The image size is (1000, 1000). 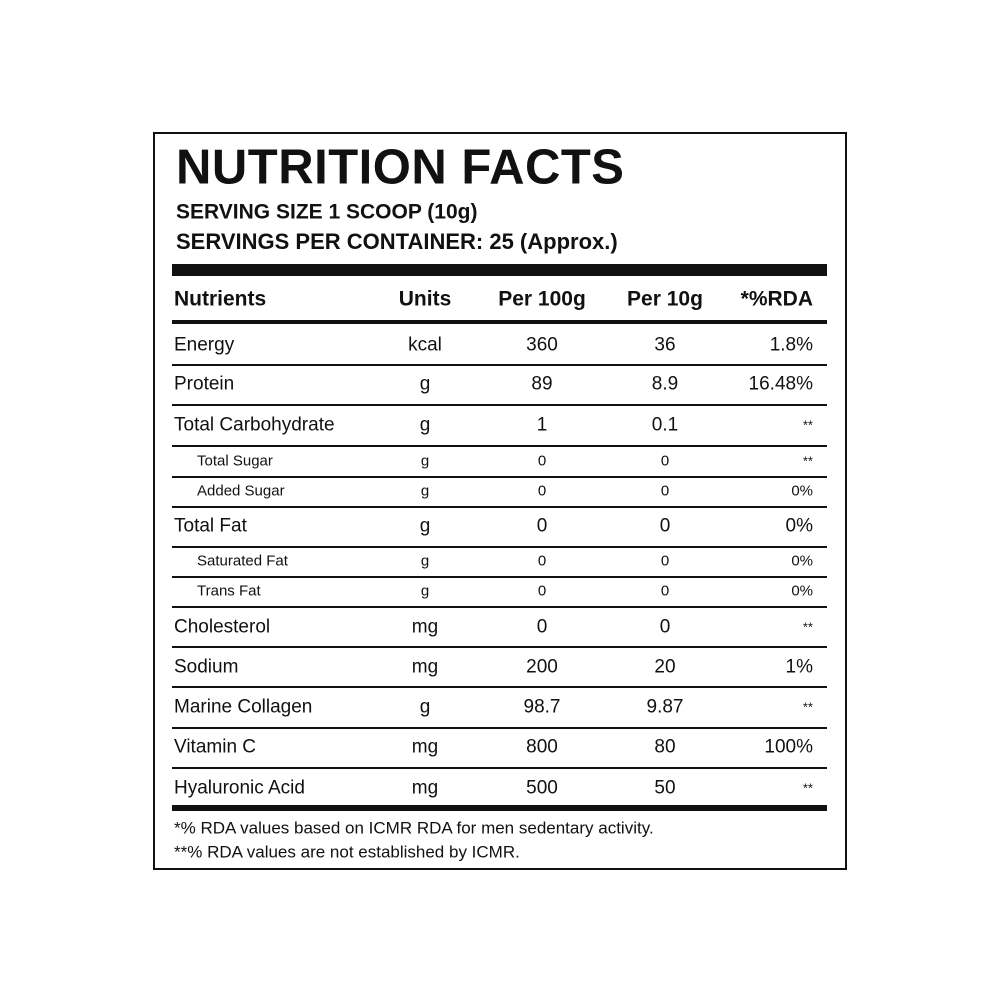 What do you see at coordinates (665, 345) in the screenshot?
I see `cell-value: 36` at bounding box center [665, 345].